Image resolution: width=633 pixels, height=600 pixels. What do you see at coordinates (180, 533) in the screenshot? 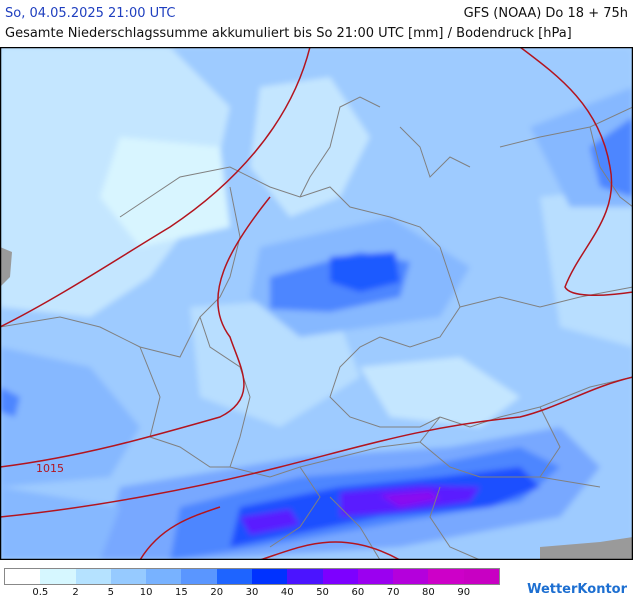
I see `isobar-sw` at bounding box center [180, 533].